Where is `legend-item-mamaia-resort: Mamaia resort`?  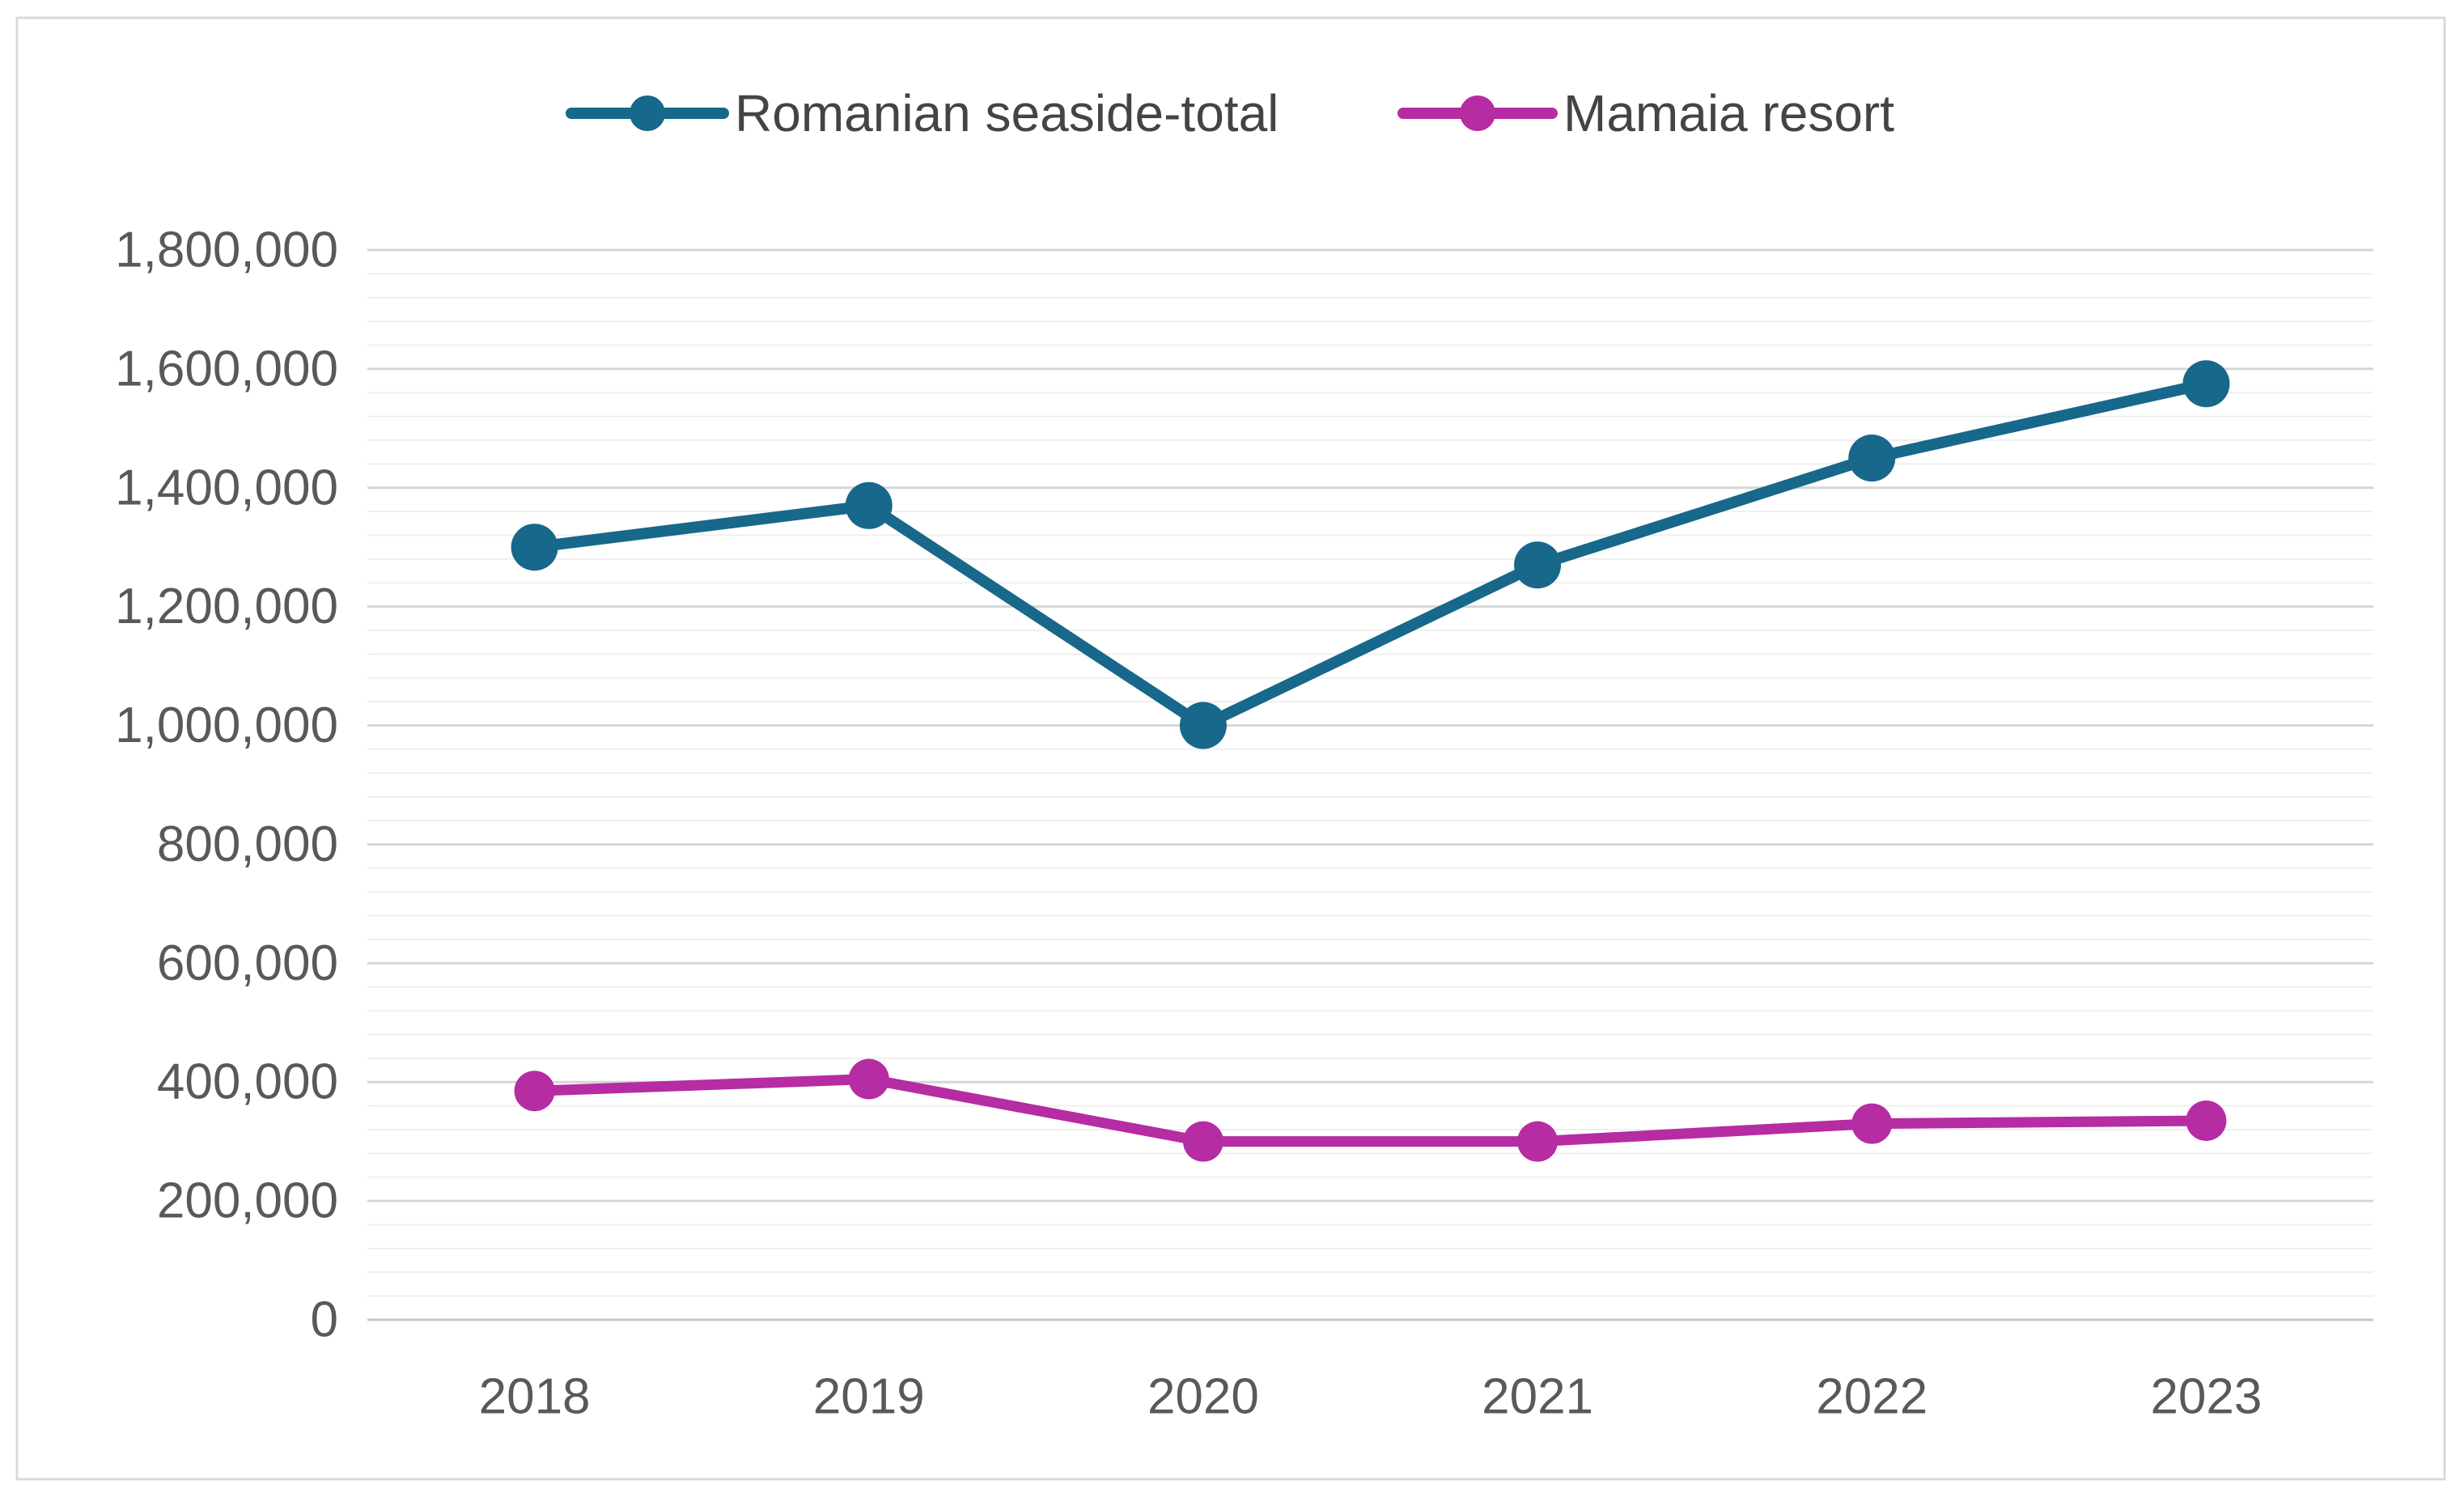 legend-item-mamaia-resort: Mamaia resort is located at coordinates (1645, 113).